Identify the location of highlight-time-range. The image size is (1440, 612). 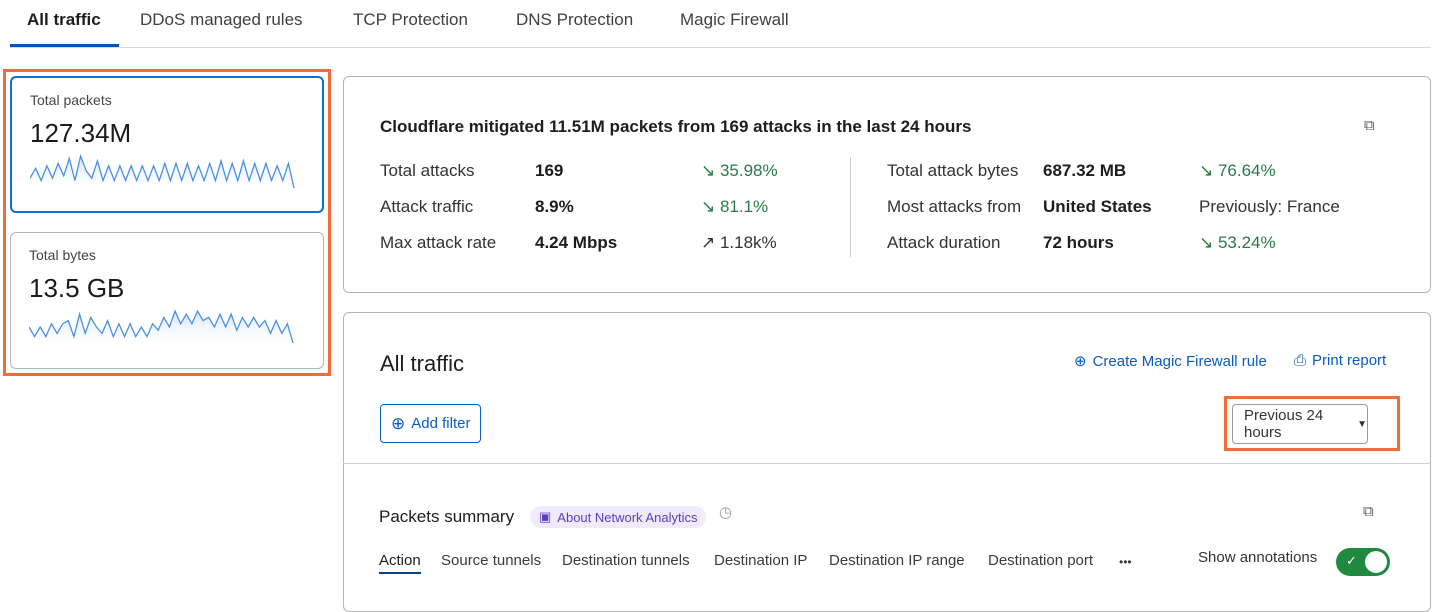
(1312, 423).